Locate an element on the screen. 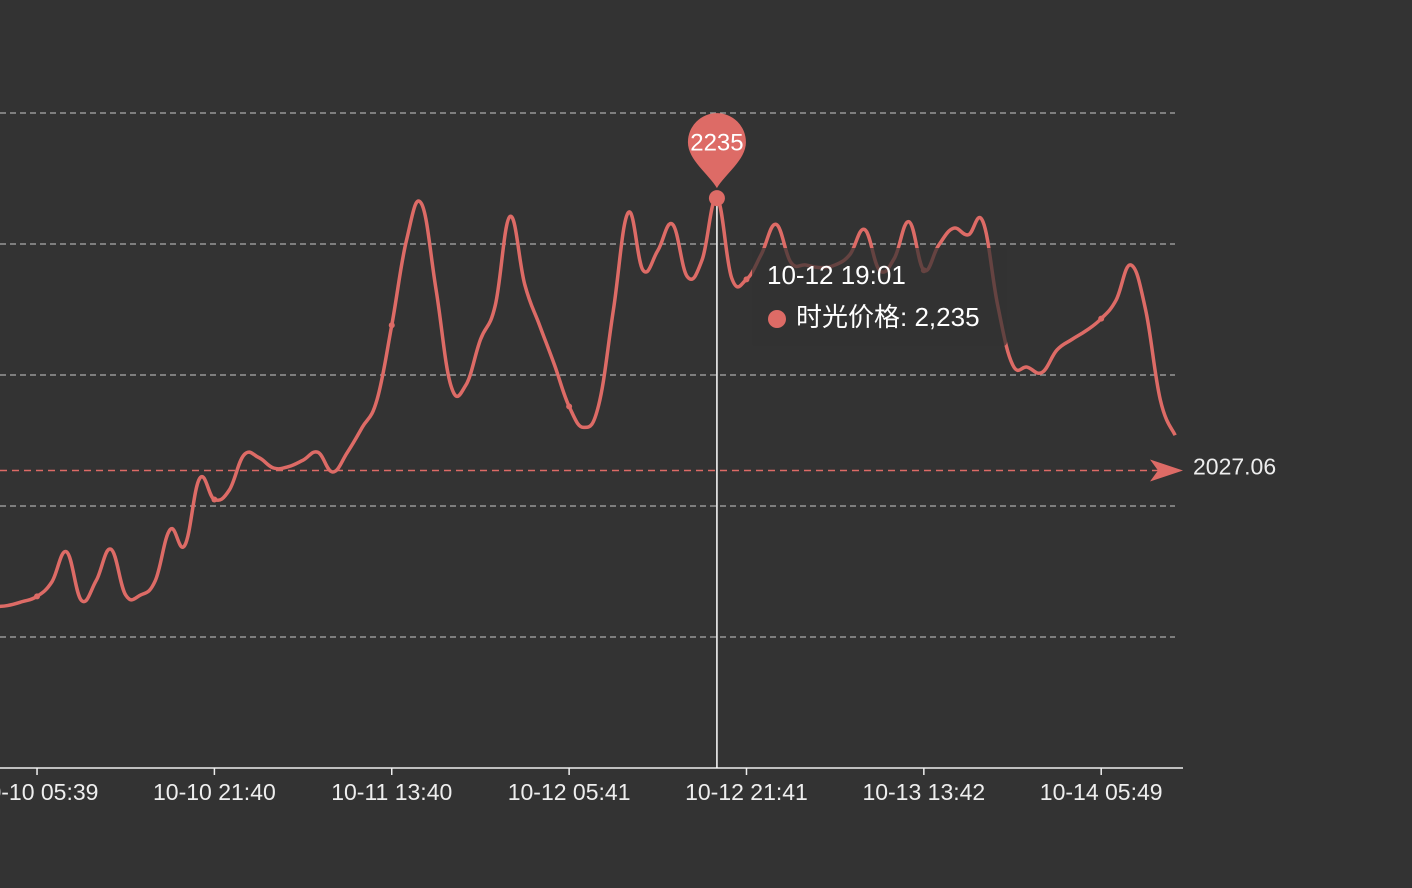 The height and width of the screenshot is (888, 1412). x-tick-label: 10-13 13:42 is located at coordinates (923, 792).